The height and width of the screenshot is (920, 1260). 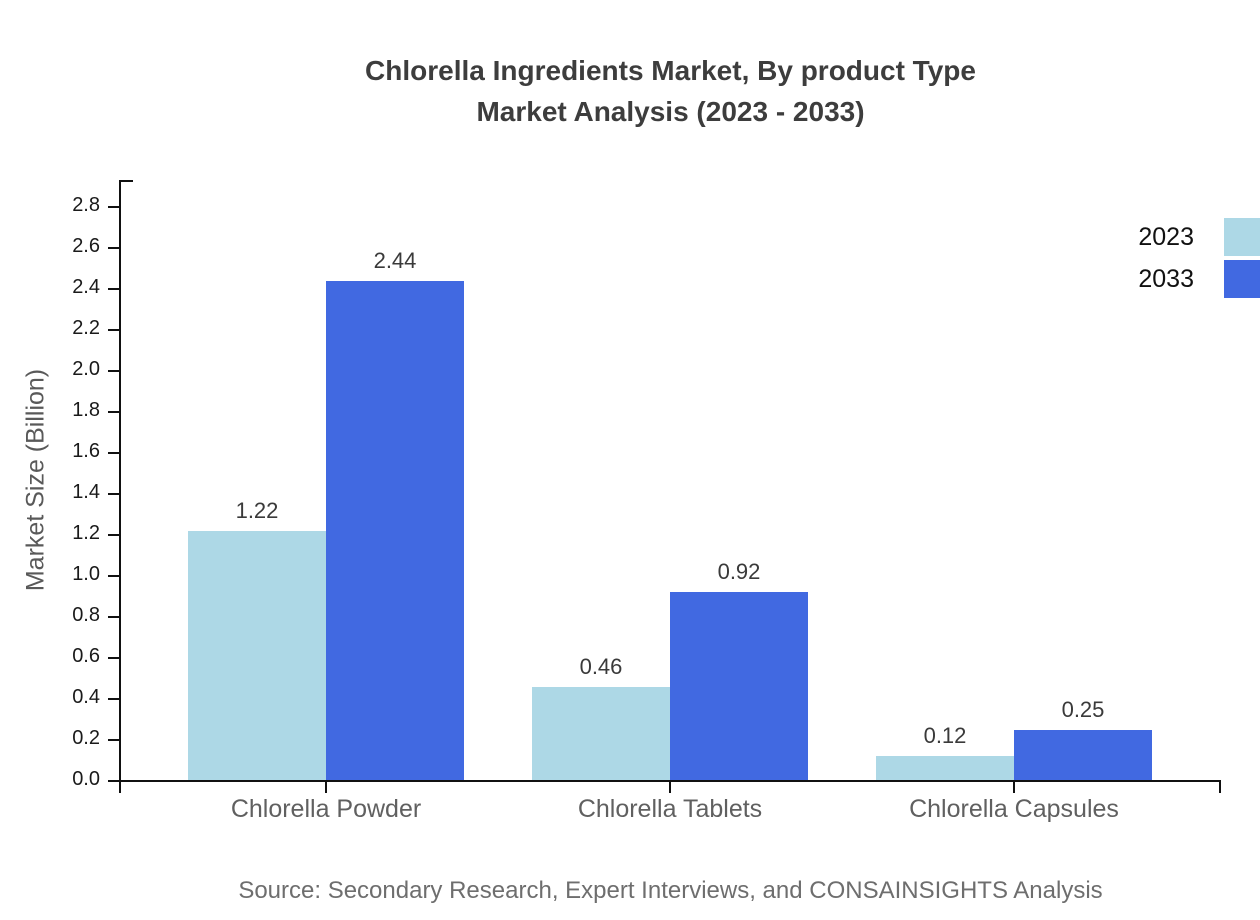 I want to click on bar-value-label: 0.92, so click(x=739, y=571).